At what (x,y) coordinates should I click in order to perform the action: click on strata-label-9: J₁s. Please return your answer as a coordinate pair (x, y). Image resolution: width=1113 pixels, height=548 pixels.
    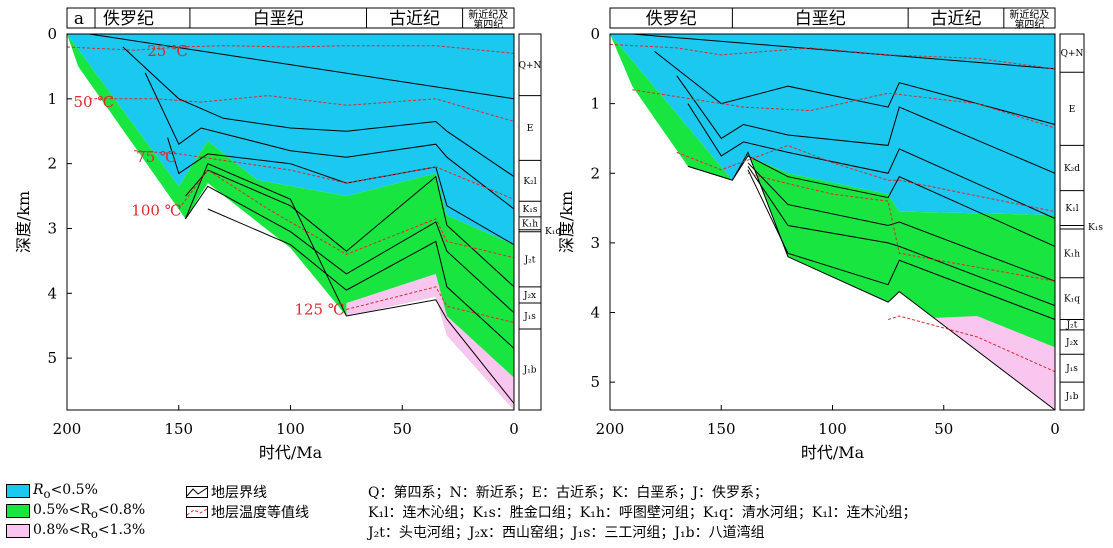
    Looking at the image, I should click on (1071, 369).